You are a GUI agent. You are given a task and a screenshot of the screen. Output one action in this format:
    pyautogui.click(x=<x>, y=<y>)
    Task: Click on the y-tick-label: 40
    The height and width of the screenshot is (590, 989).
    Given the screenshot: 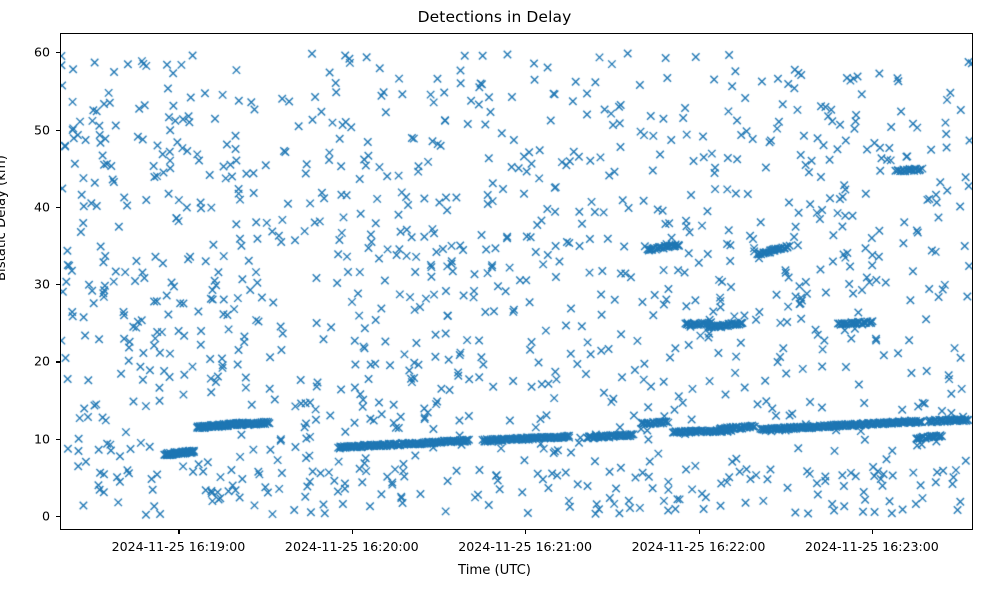 What is the action you would take?
    pyautogui.click(x=41, y=207)
    